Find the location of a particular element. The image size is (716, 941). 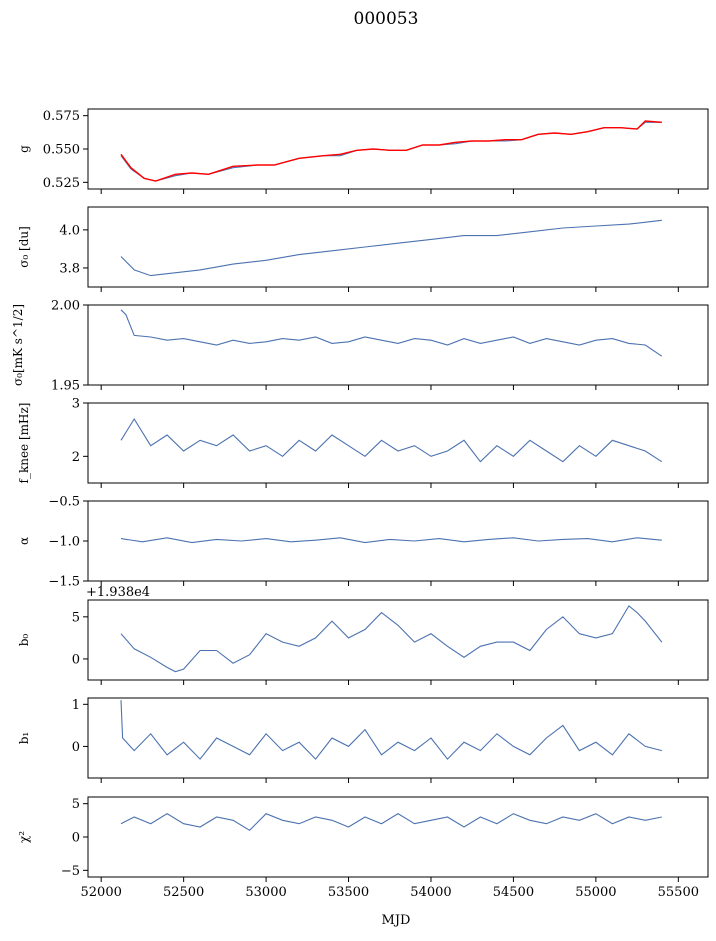

subplot-1: 0.525 0.550 0.575 g is located at coordinates (363, 151).